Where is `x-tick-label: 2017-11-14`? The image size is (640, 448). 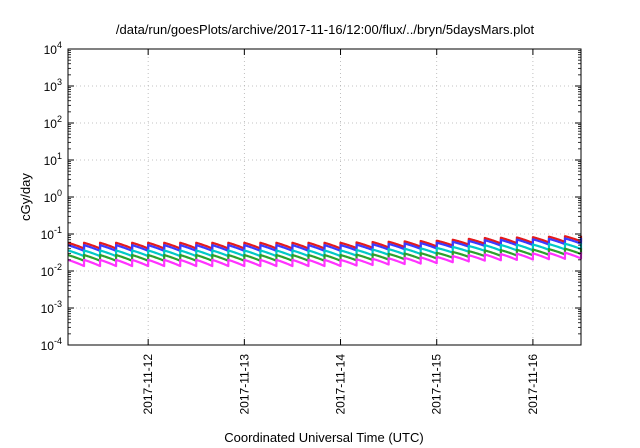
x-tick-label: 2017-11-14 is located at coordinates (341, 384).